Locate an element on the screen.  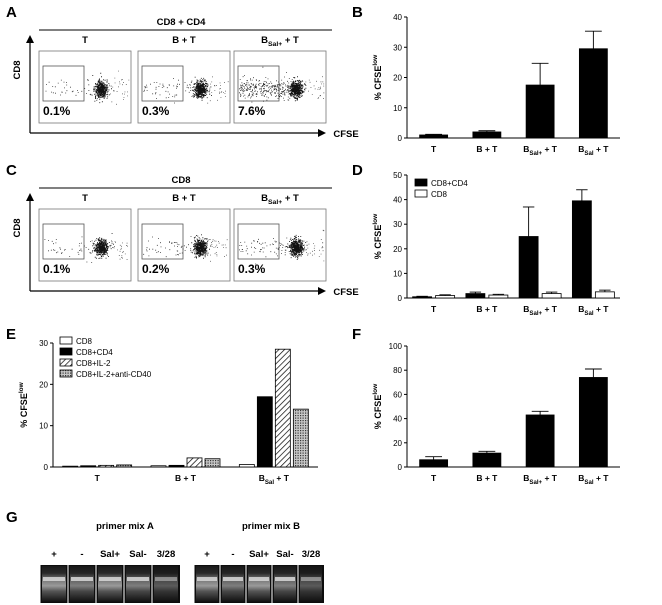
plot-title: T is located at coordinates (85, 198).